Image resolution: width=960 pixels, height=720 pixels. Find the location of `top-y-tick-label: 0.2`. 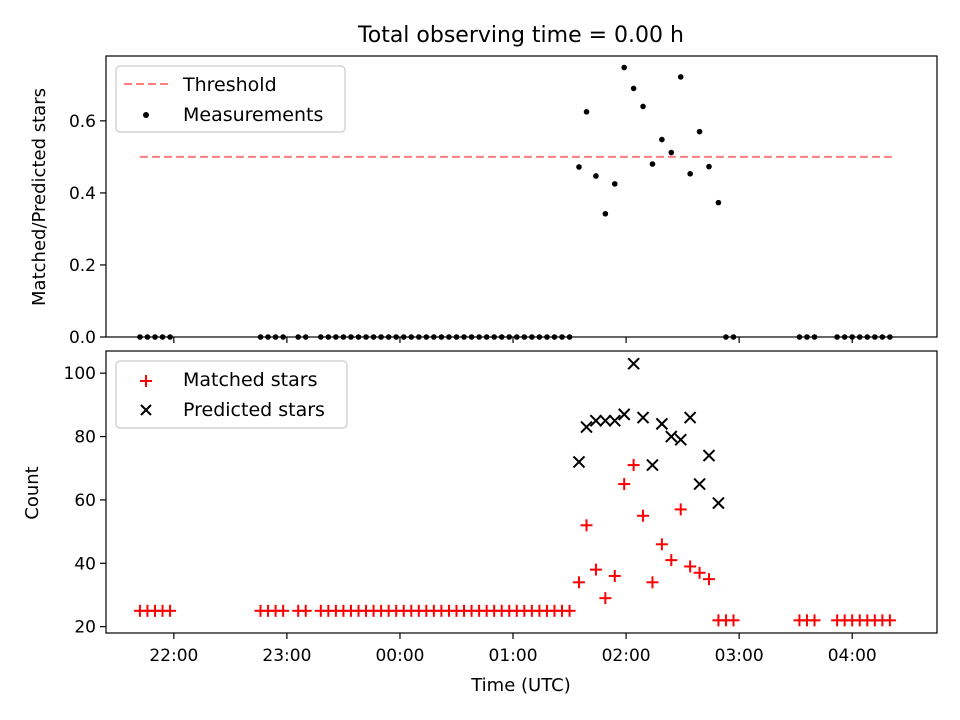

top-y-tick-label: 0.2 is located at coordinates (82, 266).